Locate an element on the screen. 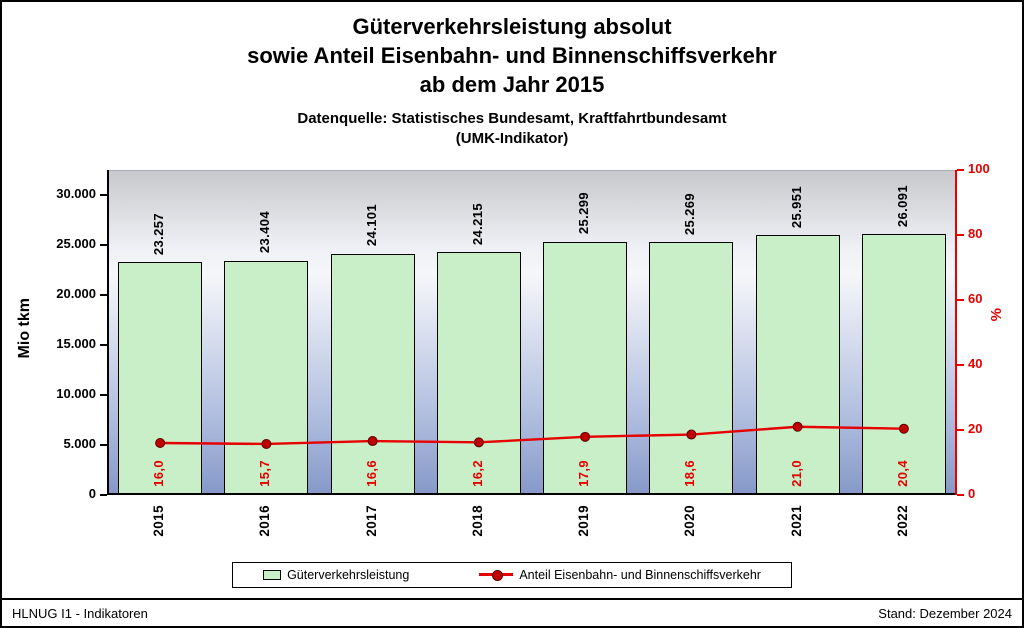 Image resolution: width=1024 pixels, height=628 pixels. left-axis-line is located at coordinates (108, 332).